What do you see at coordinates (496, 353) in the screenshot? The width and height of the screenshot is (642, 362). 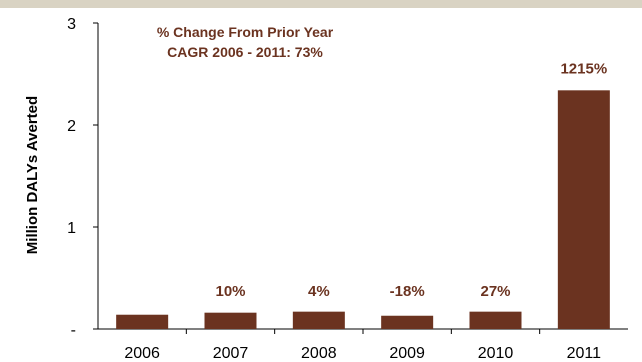 I see `x-tick-label: 2010` at bounding box center [496, 353].